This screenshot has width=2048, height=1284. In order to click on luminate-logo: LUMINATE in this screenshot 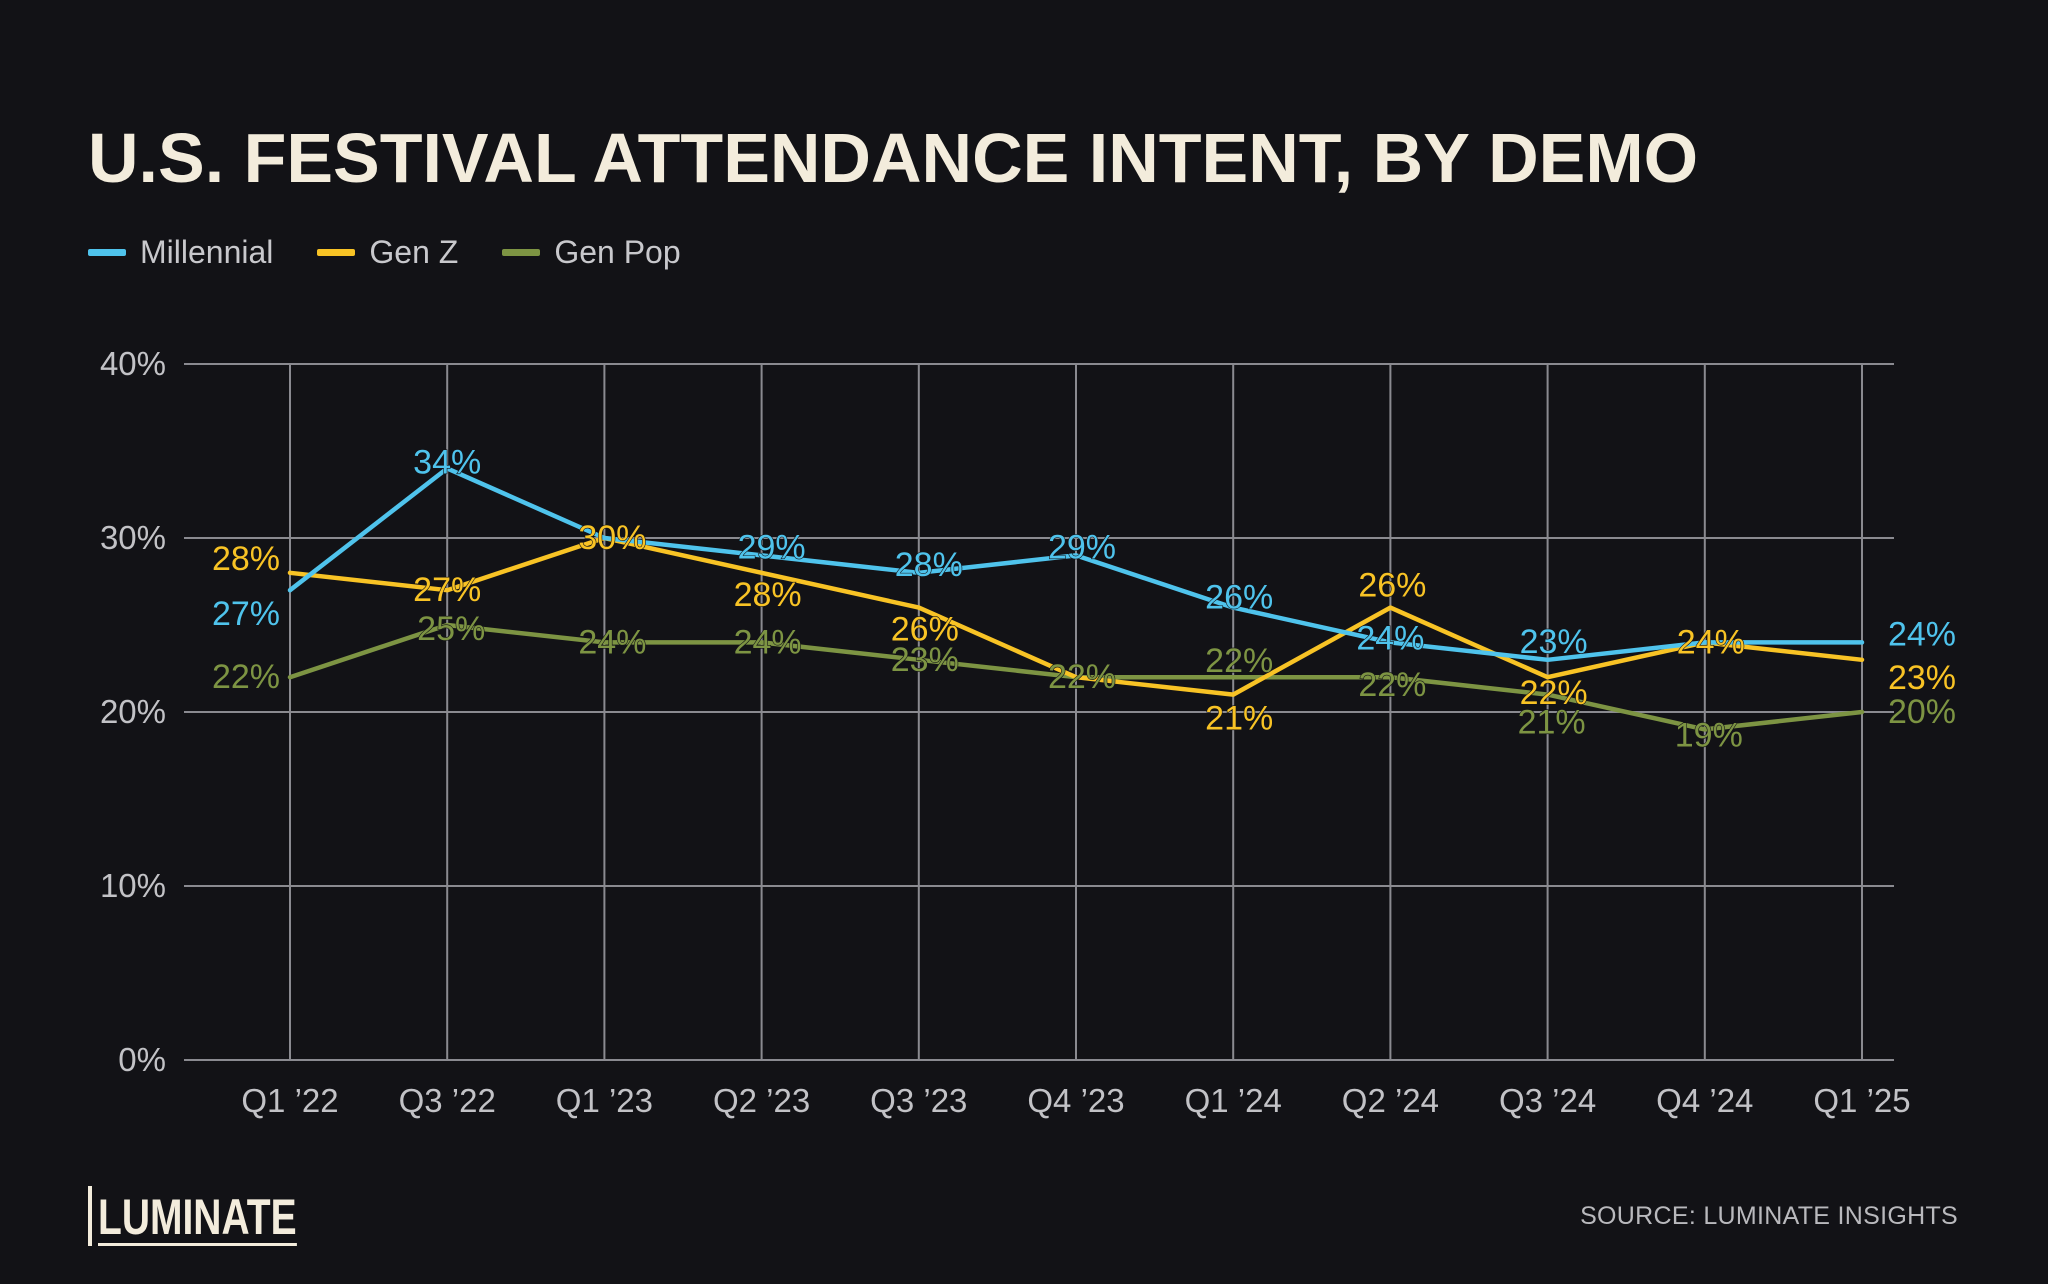, I will do `click(220, 1216)`.